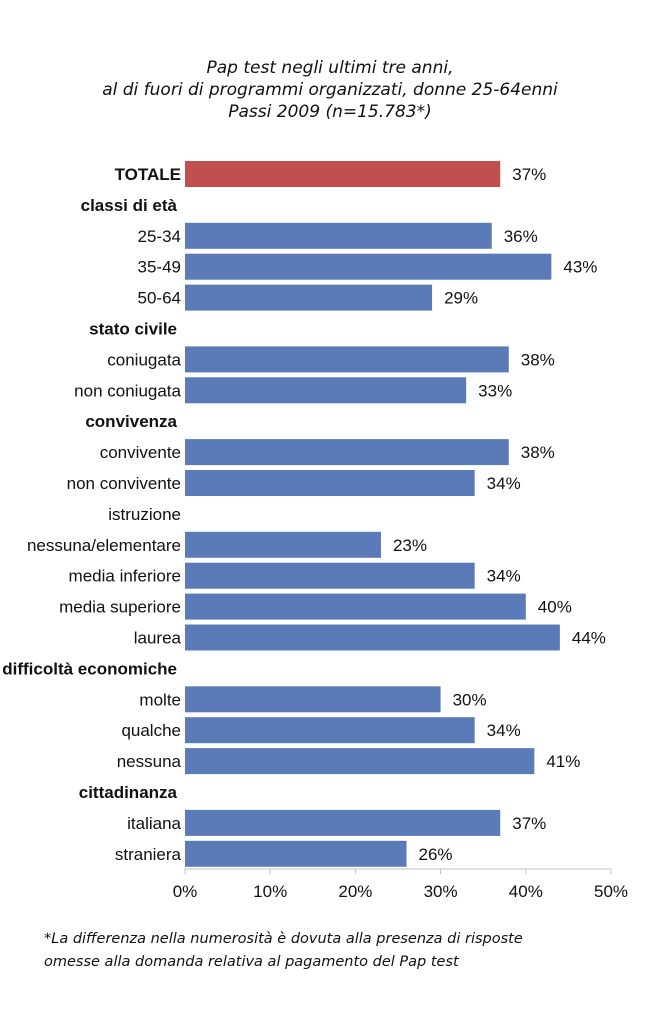 This screenshot has height=1016, width=660. Describe the element at coordinates (125, 576) in the screenshot. I see `category-label: media inferiore` at that location.